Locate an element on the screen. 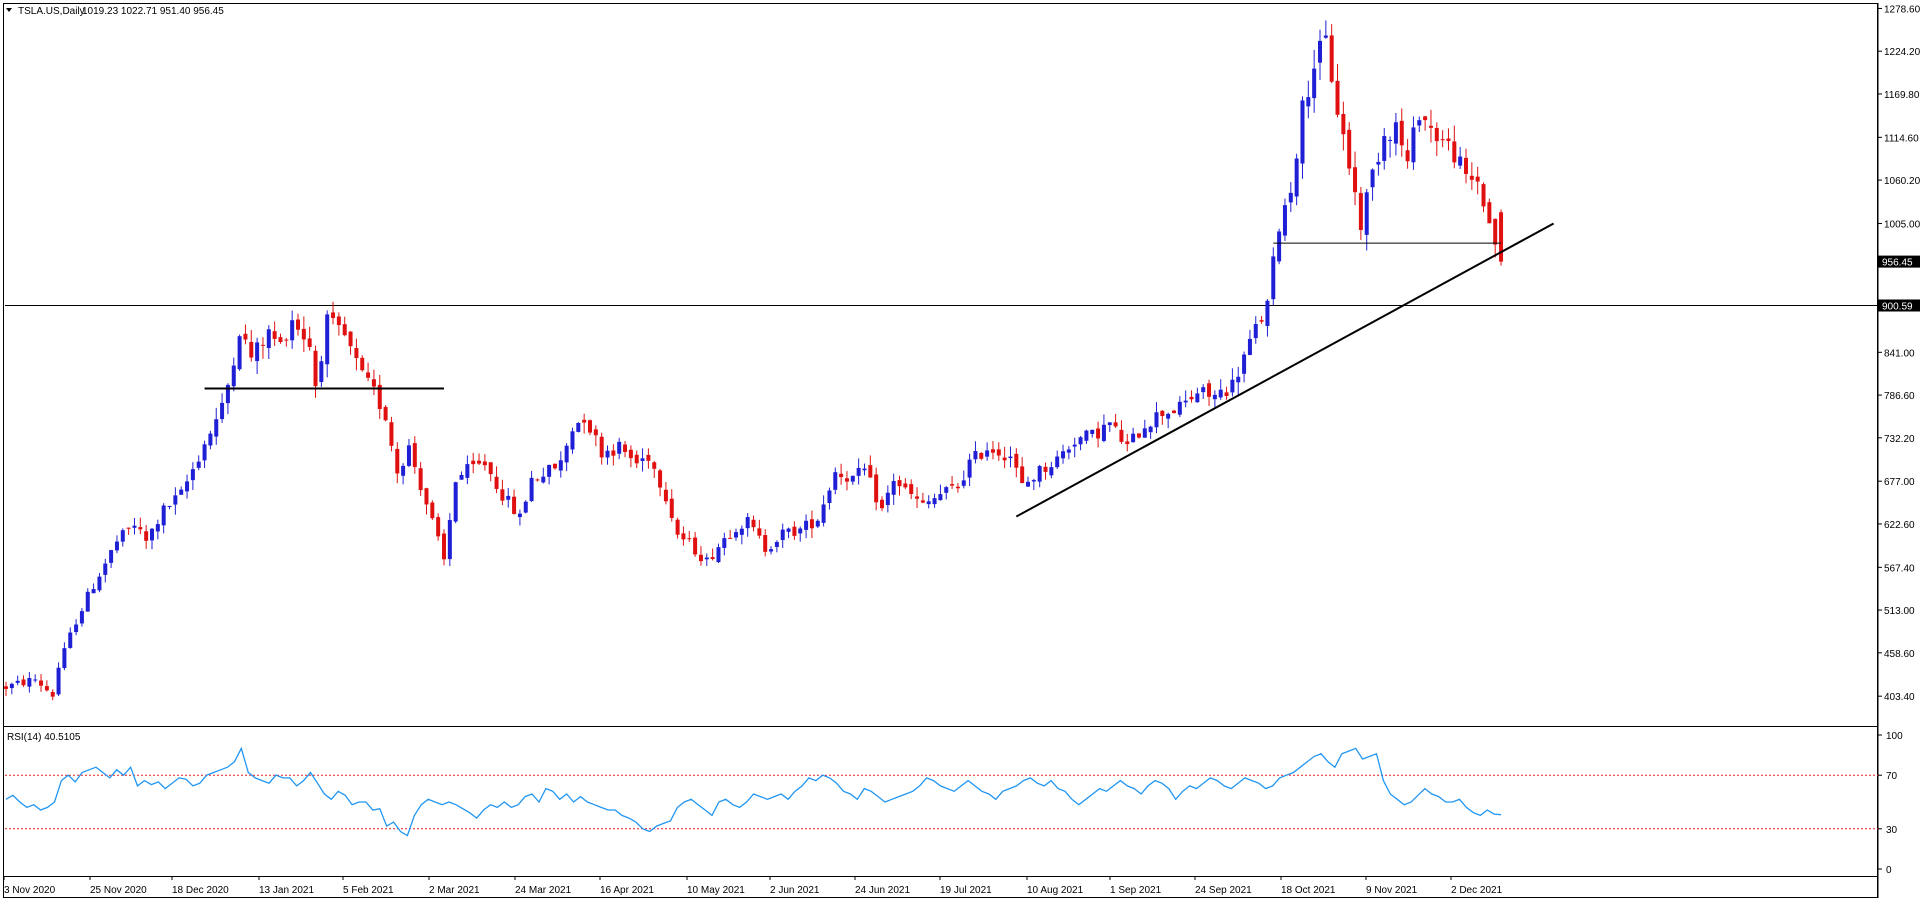 This screenshot has width=1920, height=906. time-tick-label: 18 Oct 2021 is located at coordinates (1308, 890).